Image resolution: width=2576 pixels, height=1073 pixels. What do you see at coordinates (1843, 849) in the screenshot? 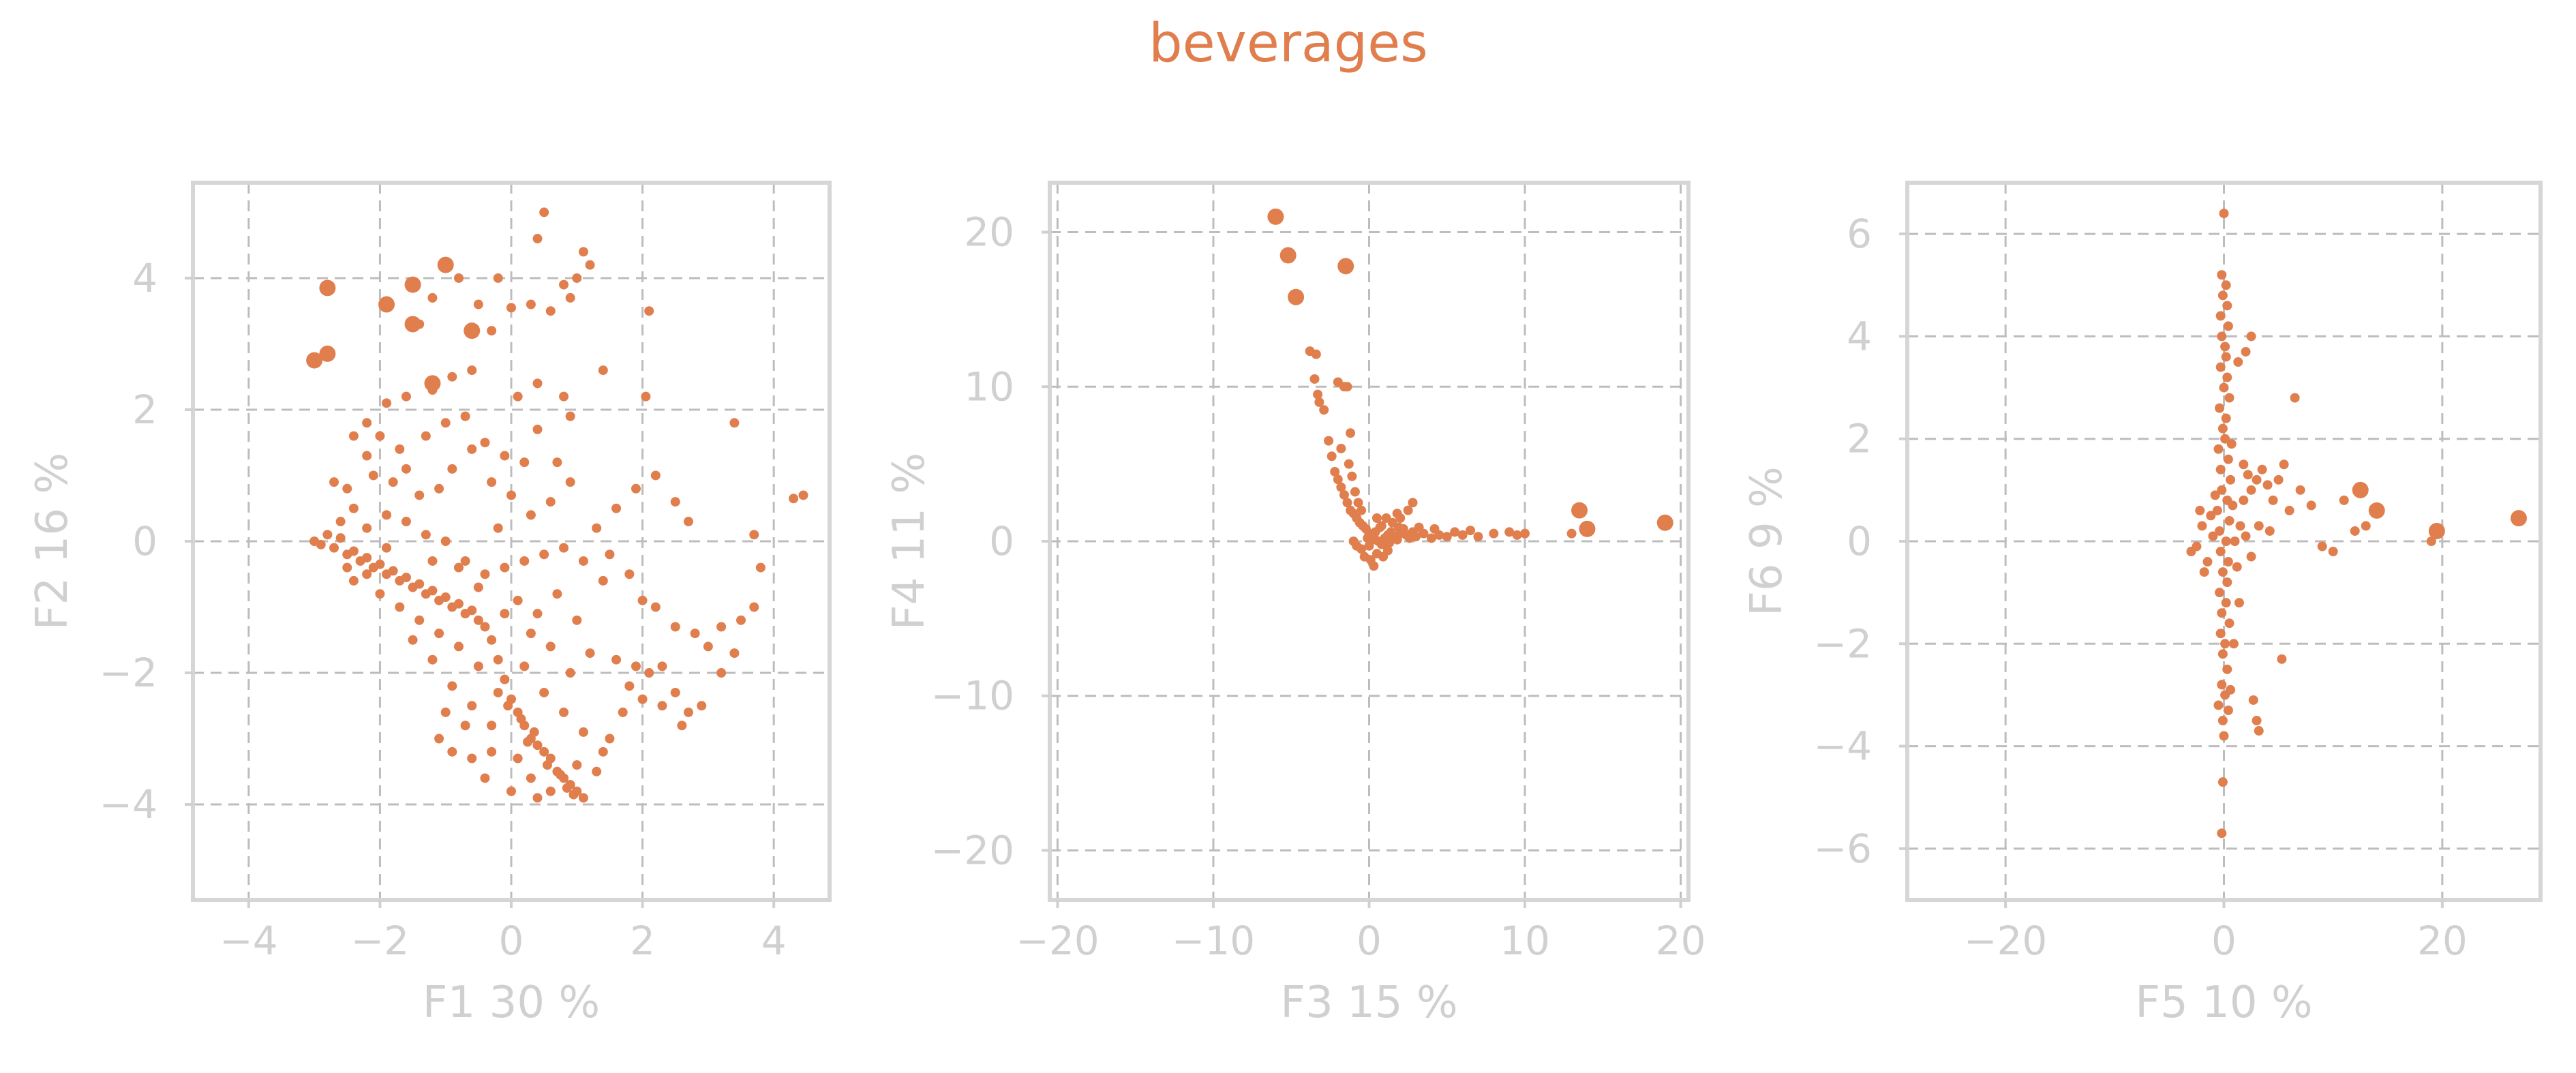
I see `y-tick-label: −6` at bounding box center [1843, 849].